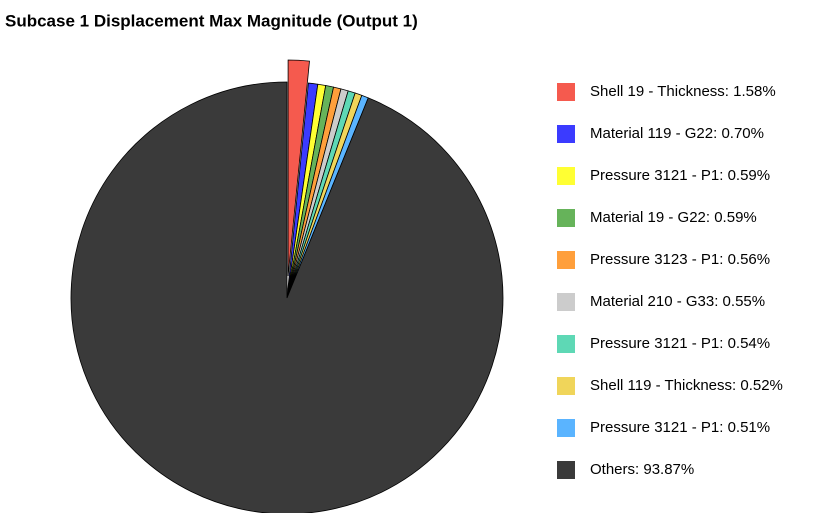 Image resolution: width=837 pixels, height=513 pixels. I want to click on legend-label: Material 210 - G33: 0.55%, so click(677, 301).